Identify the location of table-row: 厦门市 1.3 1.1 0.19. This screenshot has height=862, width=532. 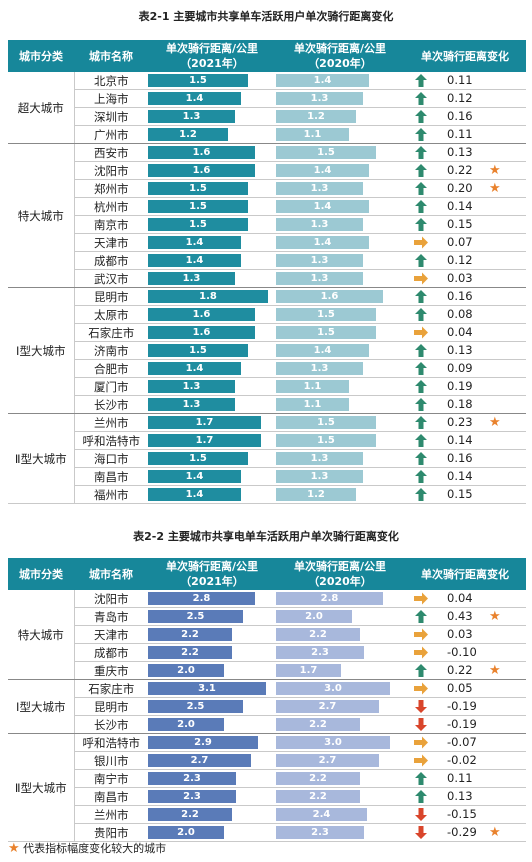
(267, 386).